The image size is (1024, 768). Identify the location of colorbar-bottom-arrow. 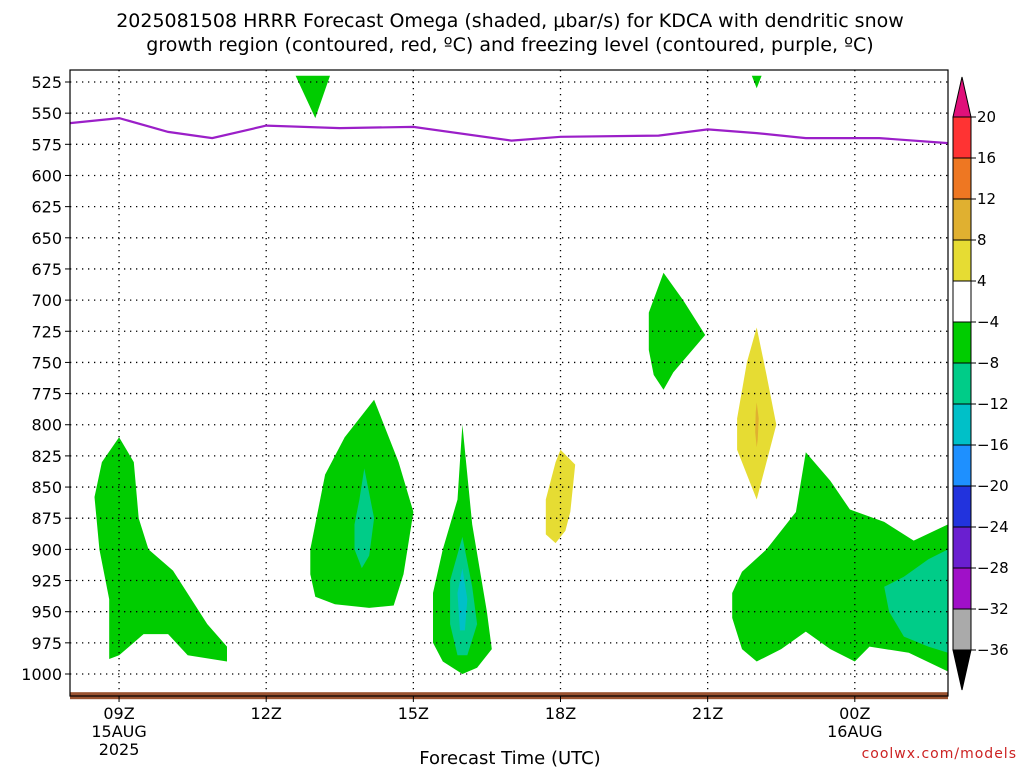
(962, 670).